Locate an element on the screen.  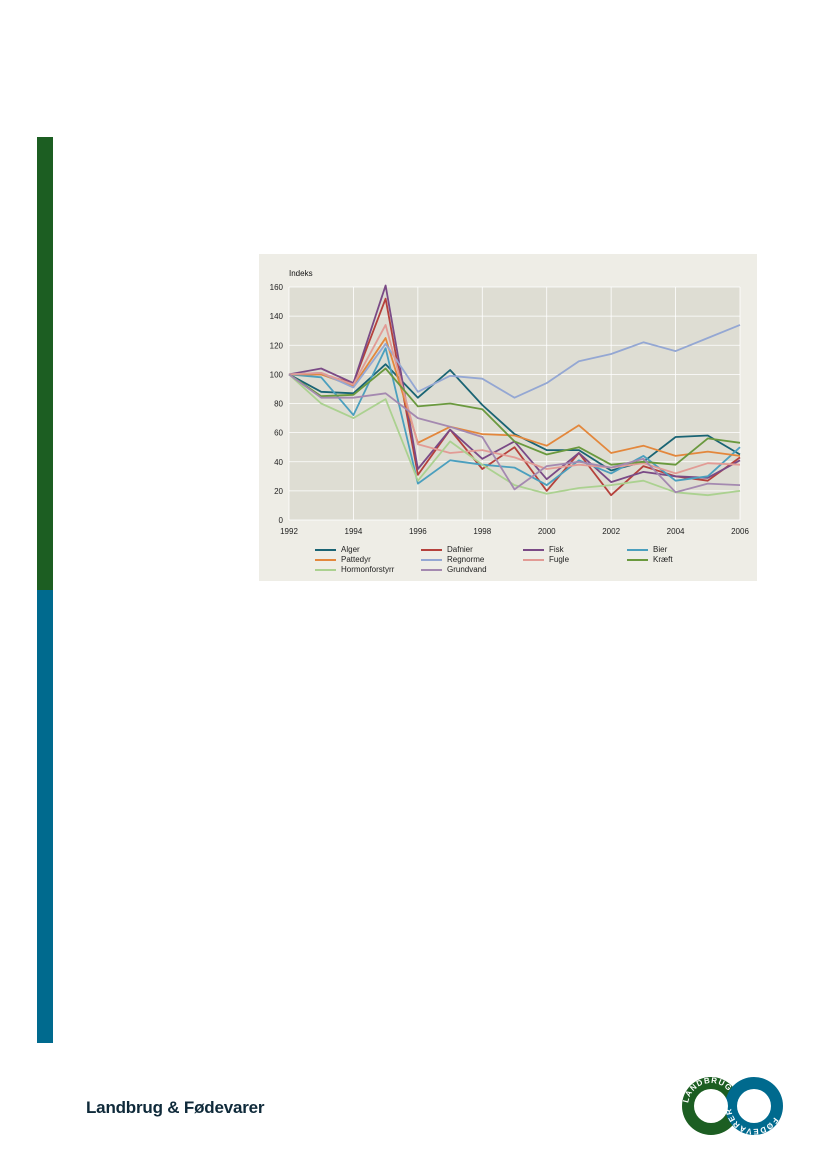
legend-label: Kræft is located at coordinates (663, 559).